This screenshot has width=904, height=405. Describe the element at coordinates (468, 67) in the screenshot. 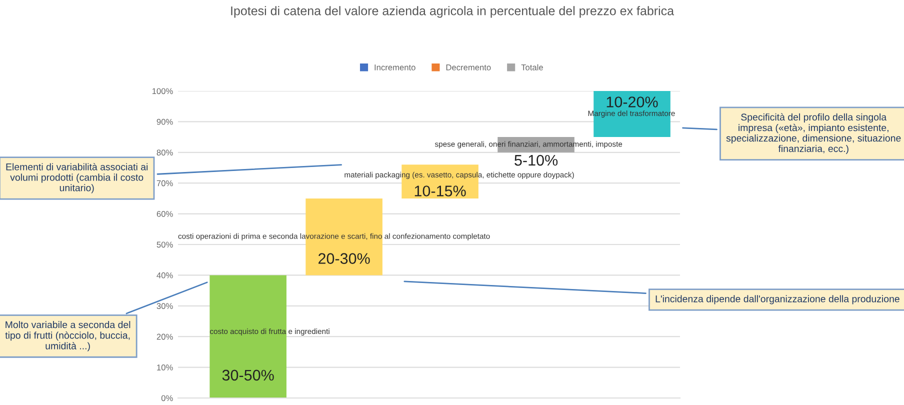

I see `legend-label: Decremento` at that location.